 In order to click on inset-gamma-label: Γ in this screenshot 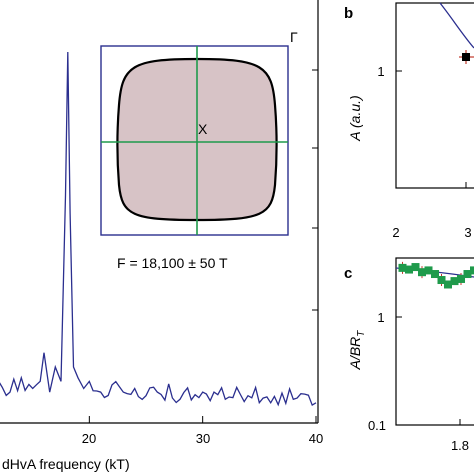, I will do `click(294, 37)`.